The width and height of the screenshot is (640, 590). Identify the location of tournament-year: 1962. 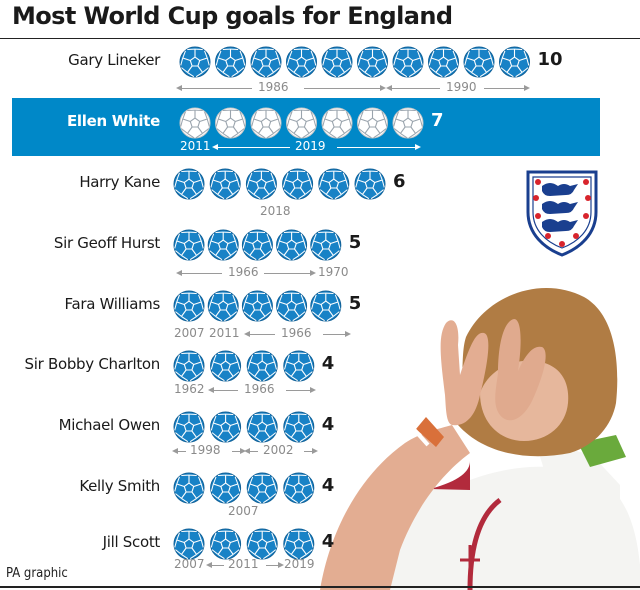
(189, 389).